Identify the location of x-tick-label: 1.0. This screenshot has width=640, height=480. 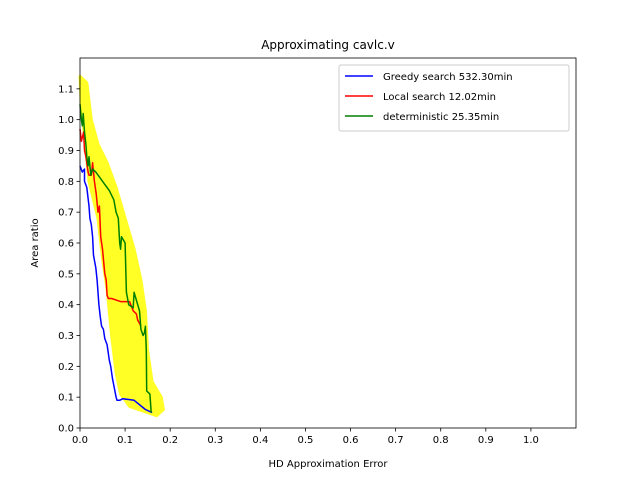
(531, 440).